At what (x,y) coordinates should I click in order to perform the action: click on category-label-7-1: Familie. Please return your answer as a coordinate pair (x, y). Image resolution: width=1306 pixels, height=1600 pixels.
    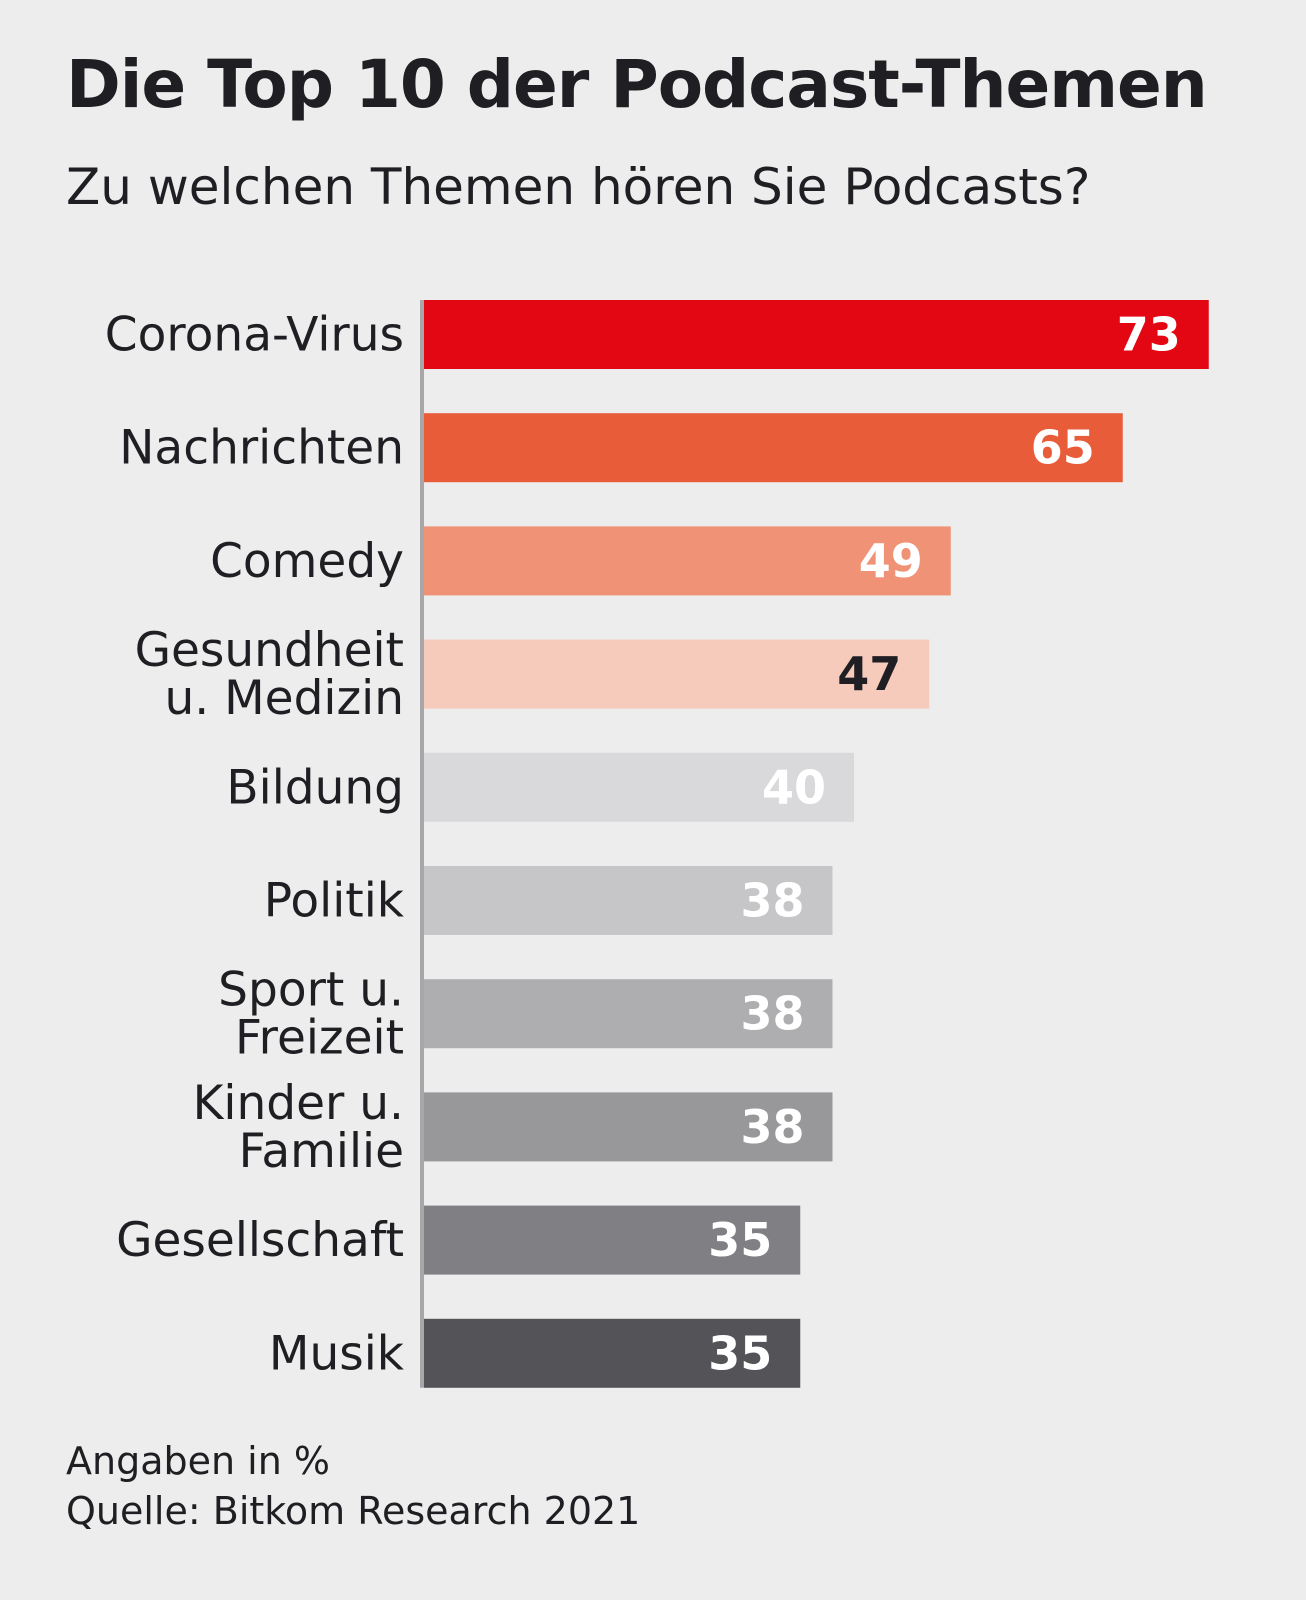
    Looking at the image, I should click on (321, 1151).